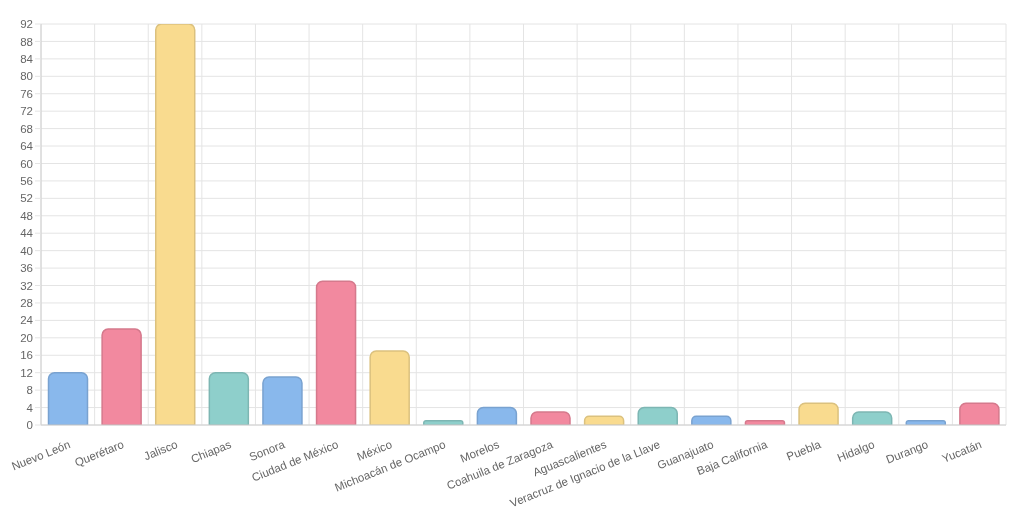 The width and height of the screenshot is (1024, 509). I want to click on y-tick-label: 44, so click(27, 233).